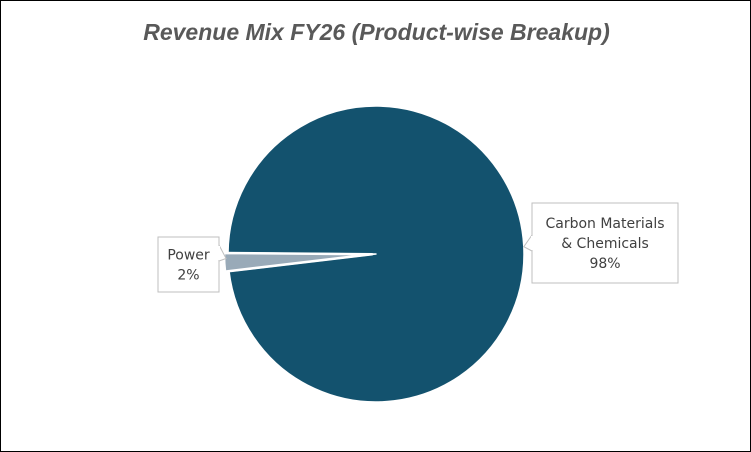  I want to click on data-label-carbon-materials-chemicals: Carbon Materials & Chemicals 98%, so click(601, 243).